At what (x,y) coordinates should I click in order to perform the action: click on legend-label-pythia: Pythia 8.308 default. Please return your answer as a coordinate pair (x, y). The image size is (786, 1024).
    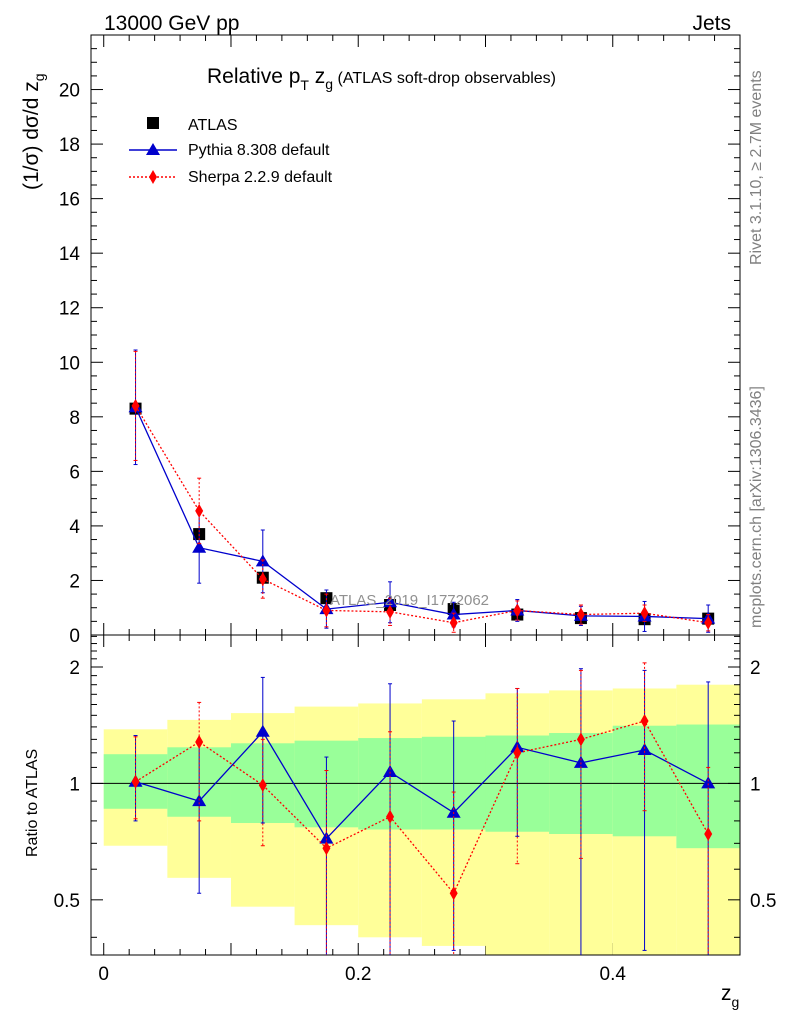
    Looking at the image, I should click on (259, 150).